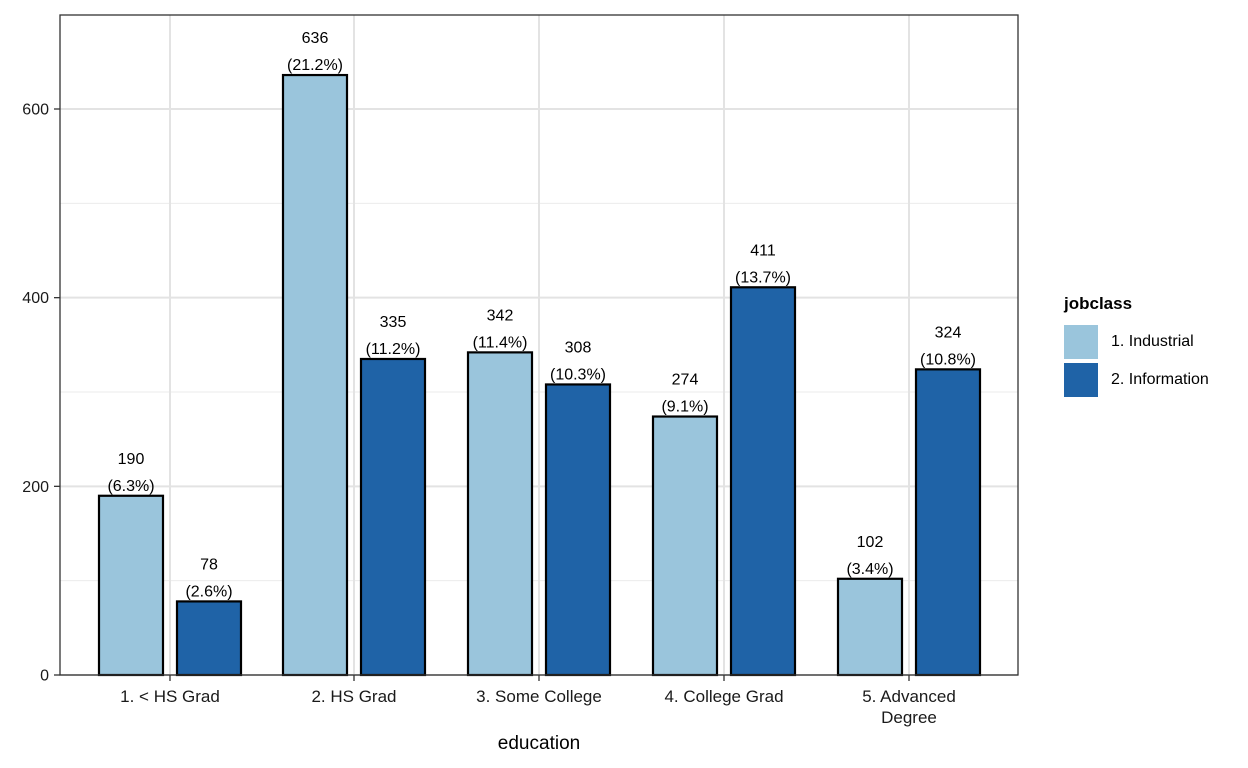  Describe the element at coordinates (948, 359) in the screenshot. I see `bar-percent-label: (10.8%)` at that location.